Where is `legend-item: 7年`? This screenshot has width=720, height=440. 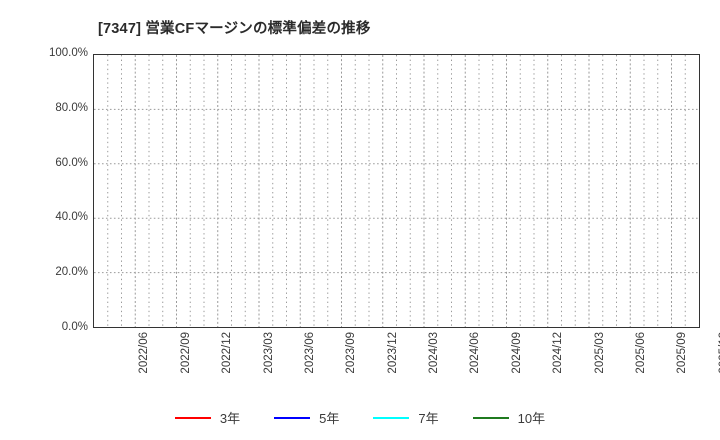 legend-item: 7年 is located at coordinates (406, 418).